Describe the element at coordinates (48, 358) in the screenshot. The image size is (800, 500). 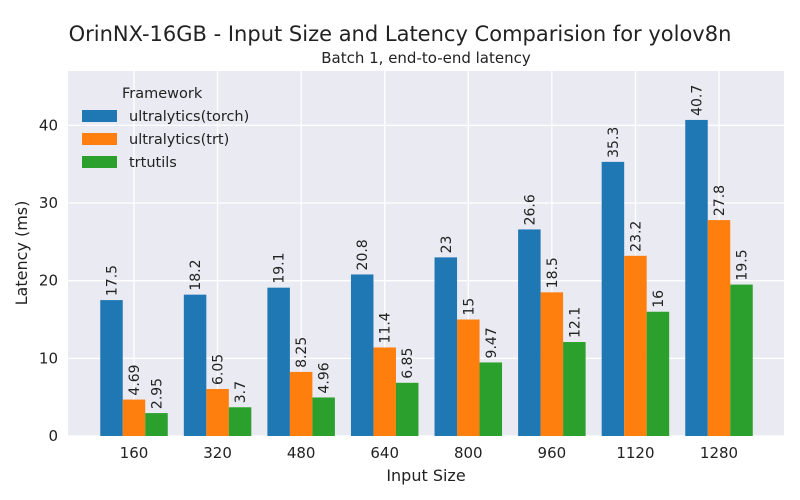
I see `y-tick-label: 10` at that location.